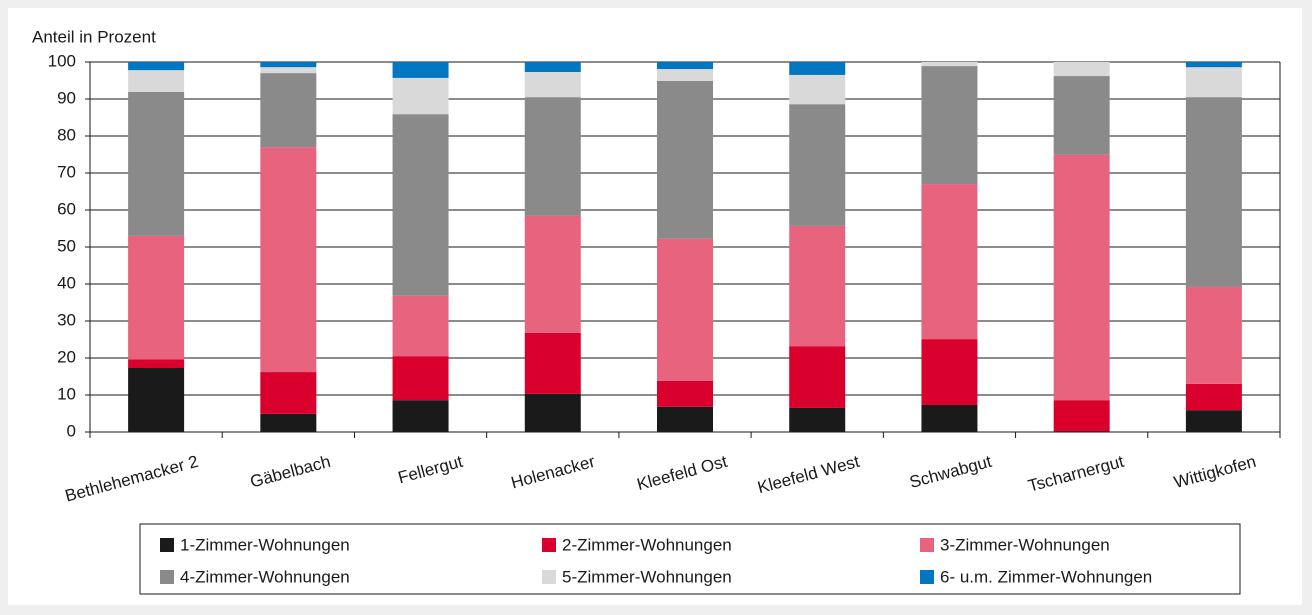  Describe the element at coordinates (94, 36) in the screenshot. I see `y-axis-label: Anteil in Prozent` at that location.